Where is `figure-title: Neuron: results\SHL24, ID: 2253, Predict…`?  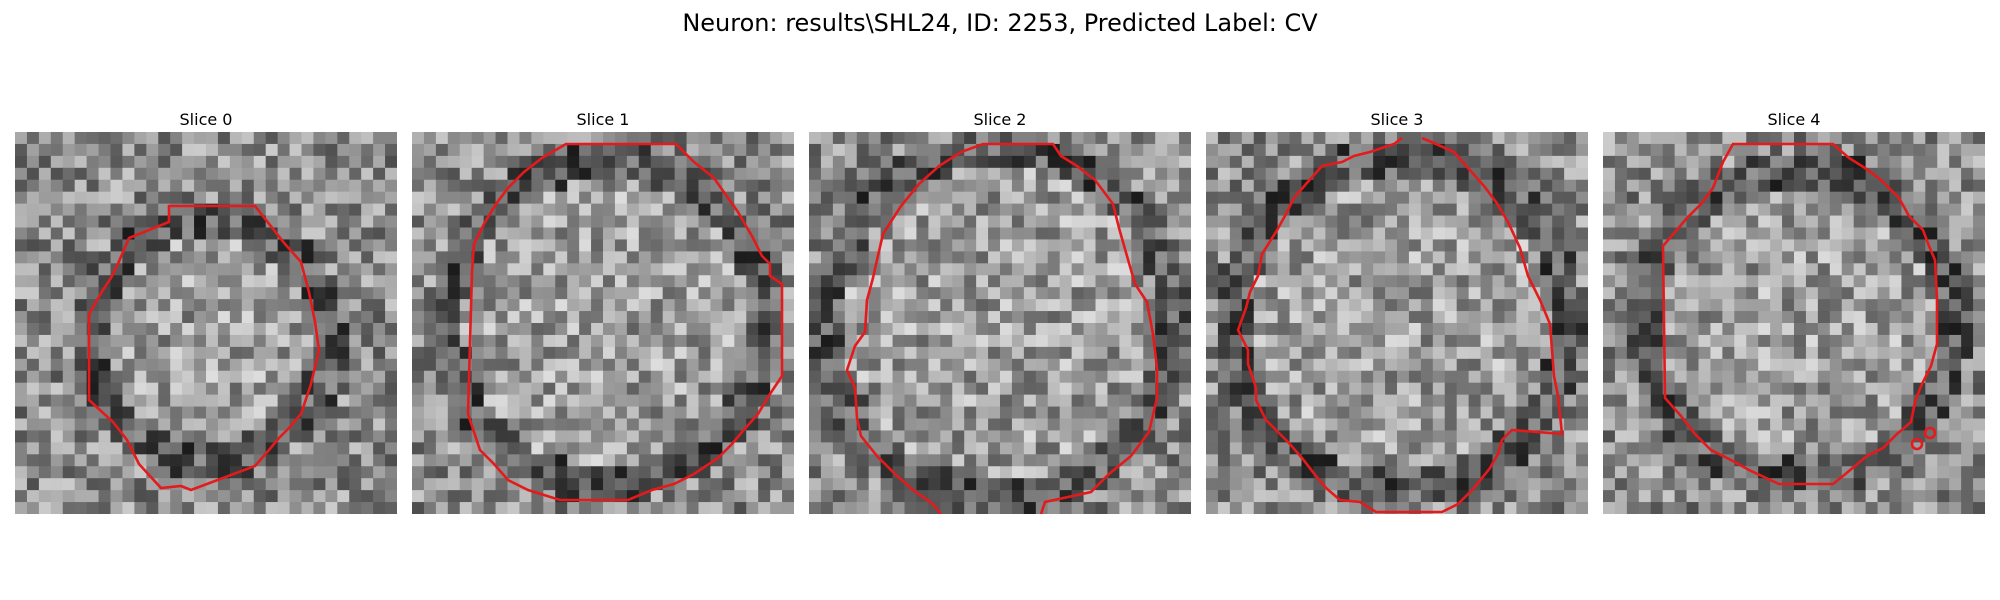
figure-title: Neuron: results\SHL24, ID: 2253, Predict… is located at coordinates (1000, 23).